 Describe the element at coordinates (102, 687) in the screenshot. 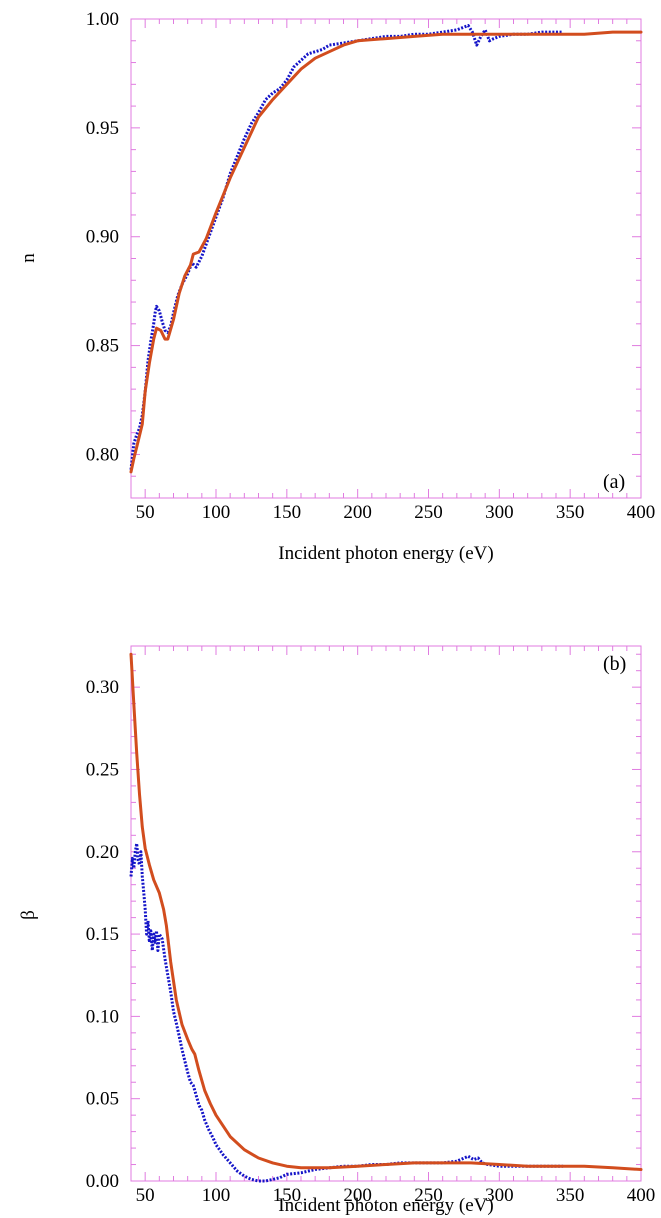

I see `y-tick-label: 0.30` at that location.